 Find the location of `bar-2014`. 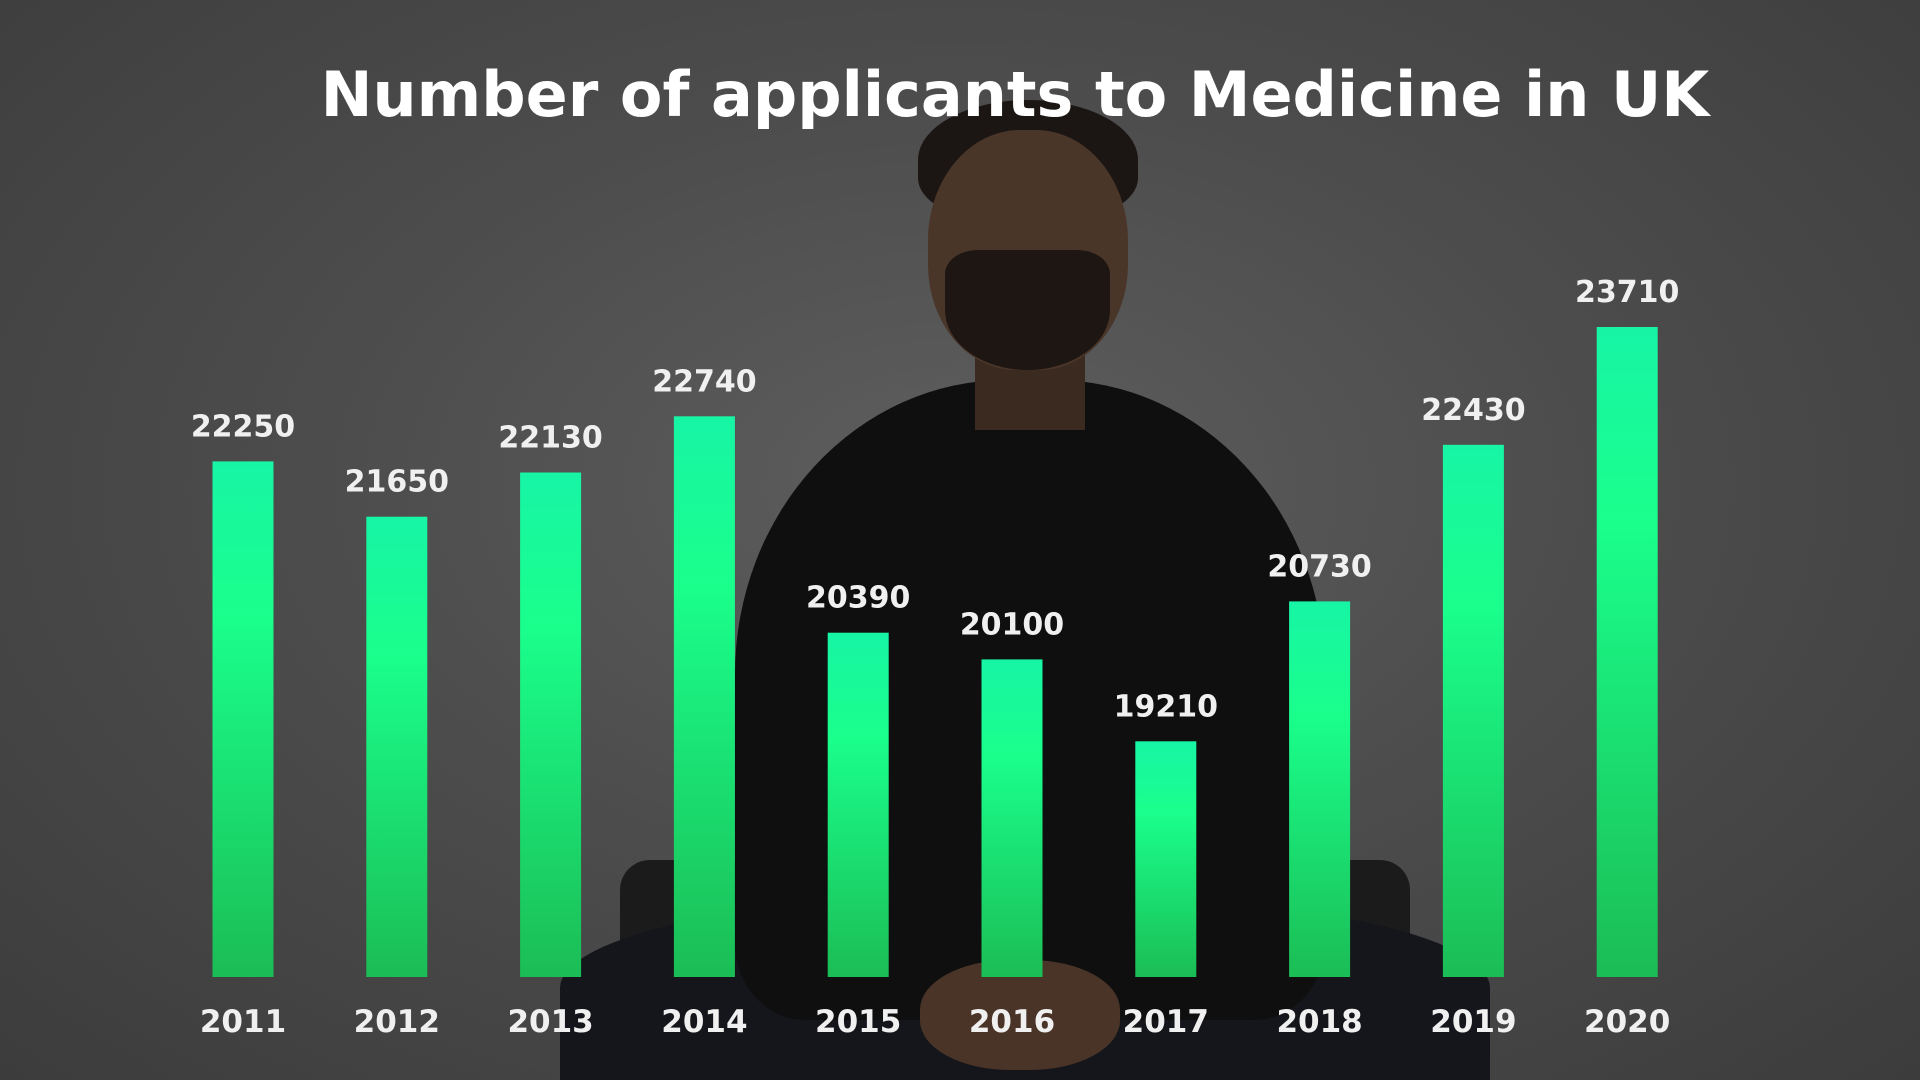

bar-2014 is located at coordinates (704, 696).